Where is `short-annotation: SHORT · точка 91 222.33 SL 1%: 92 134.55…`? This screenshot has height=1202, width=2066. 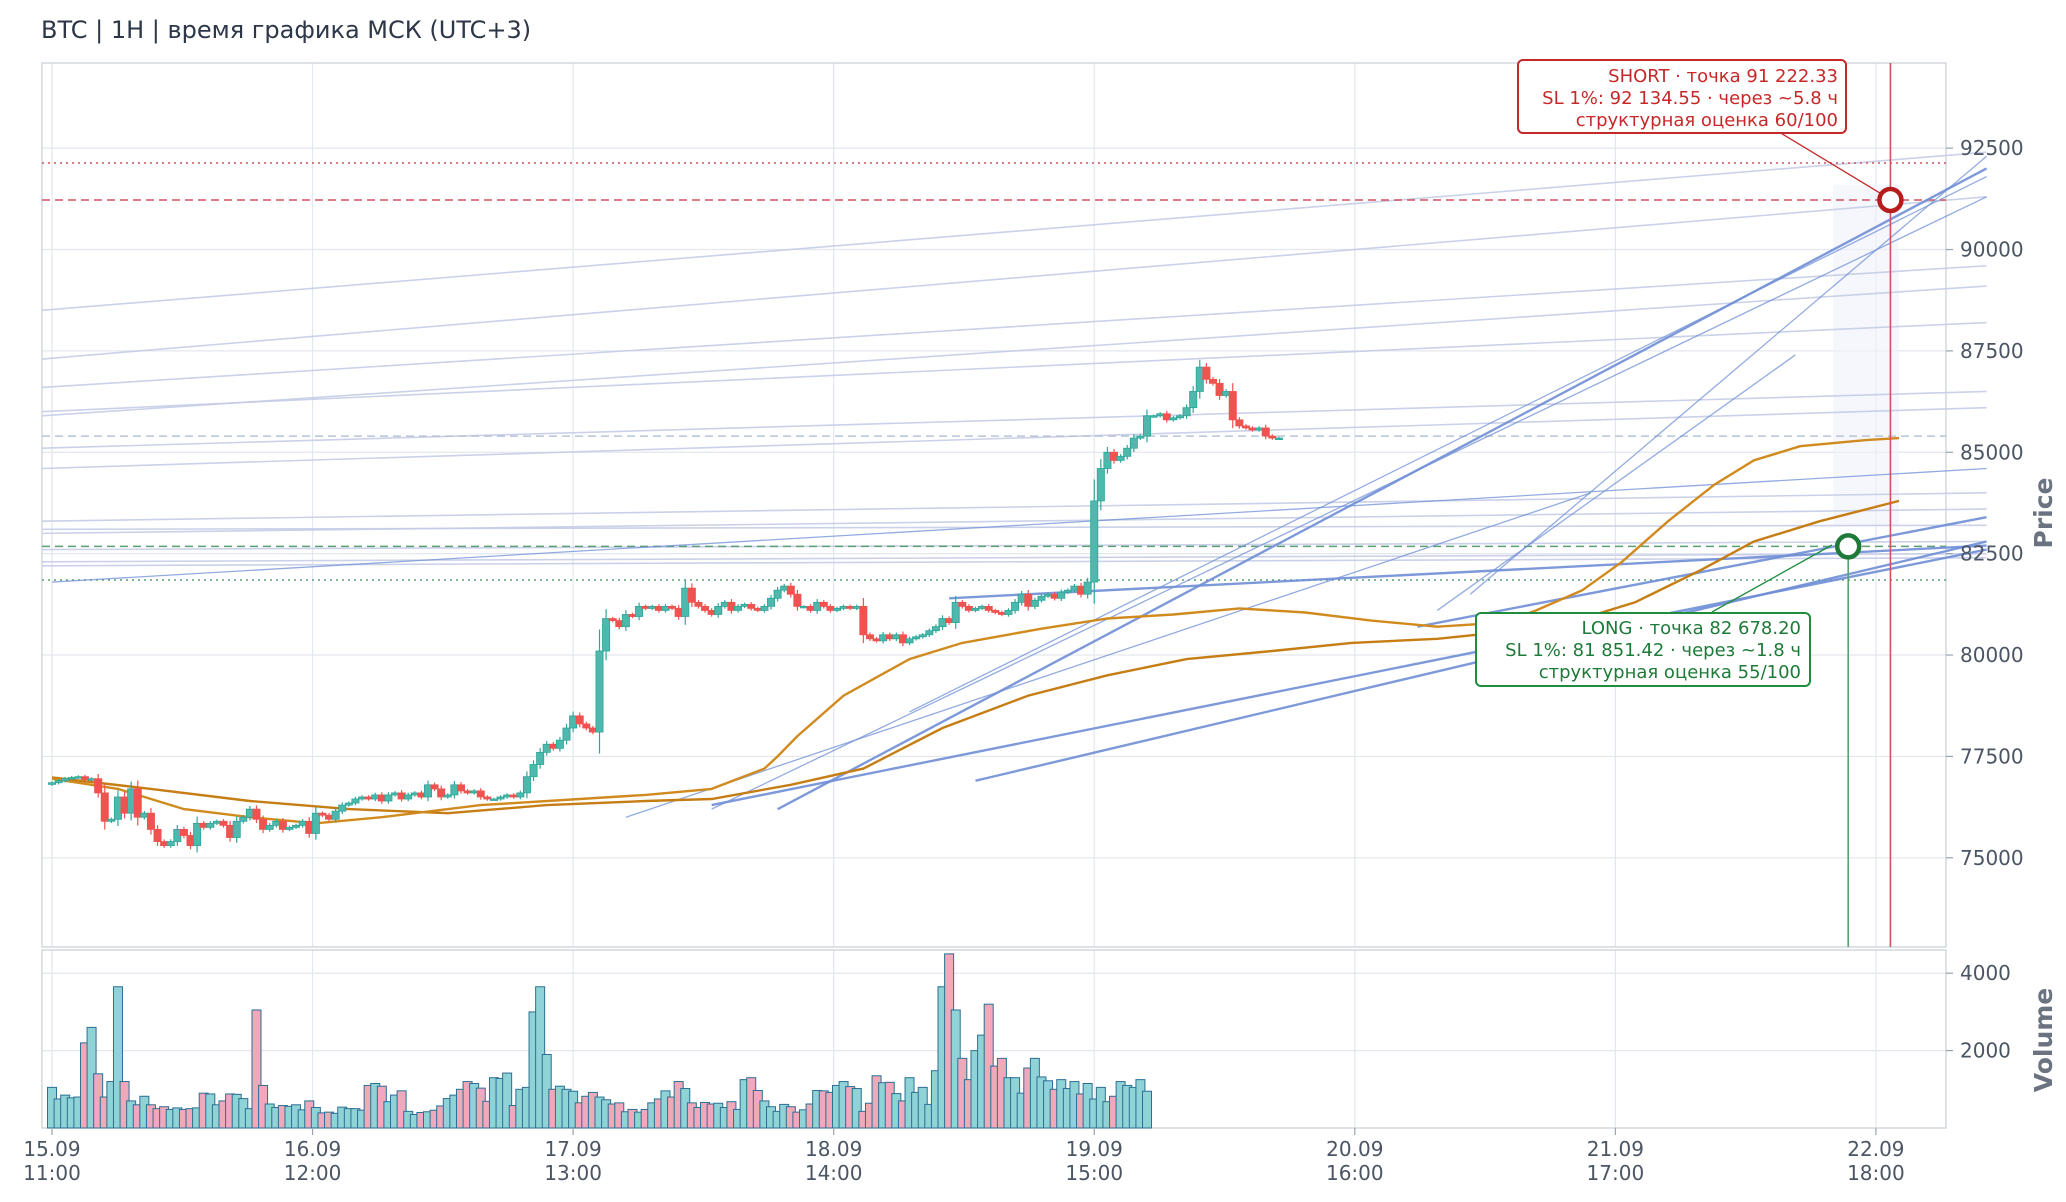 short-annotation: SHORT · точка 91 222.33 SL 1%: 92 134.55… is located at coordinates (1710, 136).